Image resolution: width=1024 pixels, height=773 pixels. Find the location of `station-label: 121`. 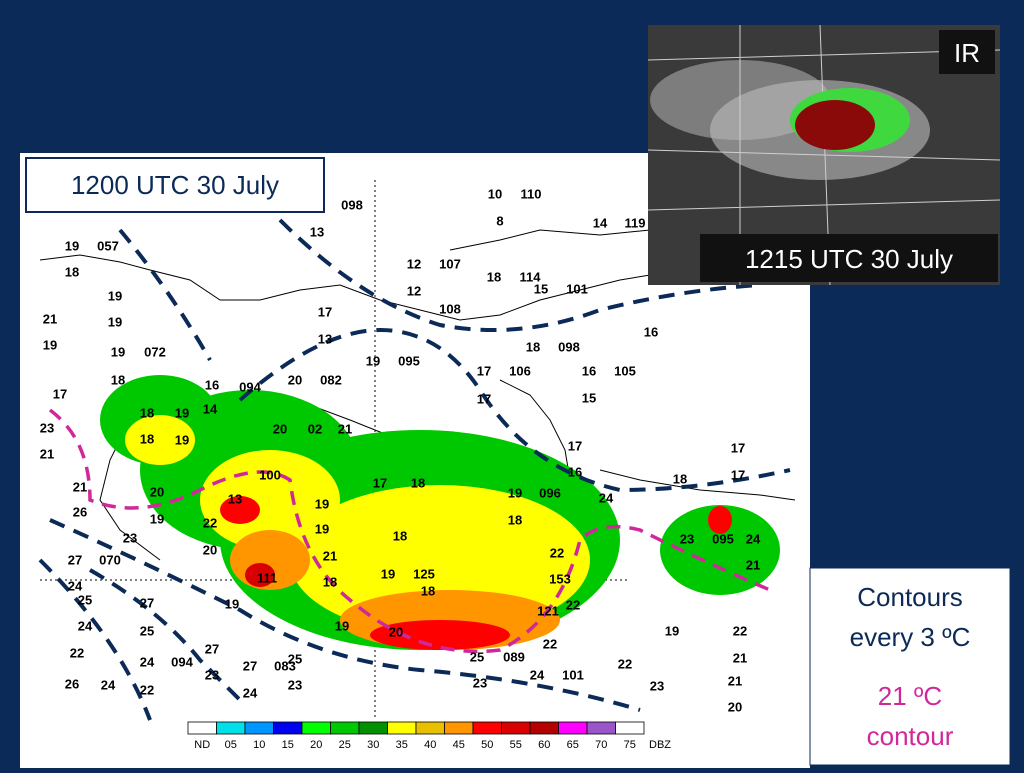

station-label: 121 is located at coordinates (548, 610).